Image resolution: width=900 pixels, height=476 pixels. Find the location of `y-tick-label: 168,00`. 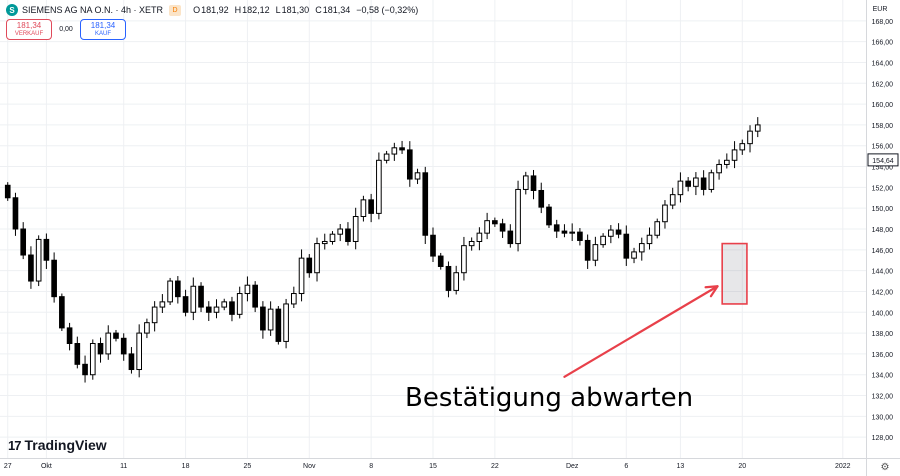

y-tick-label: 168,00 is located at coordinates (883, 22).